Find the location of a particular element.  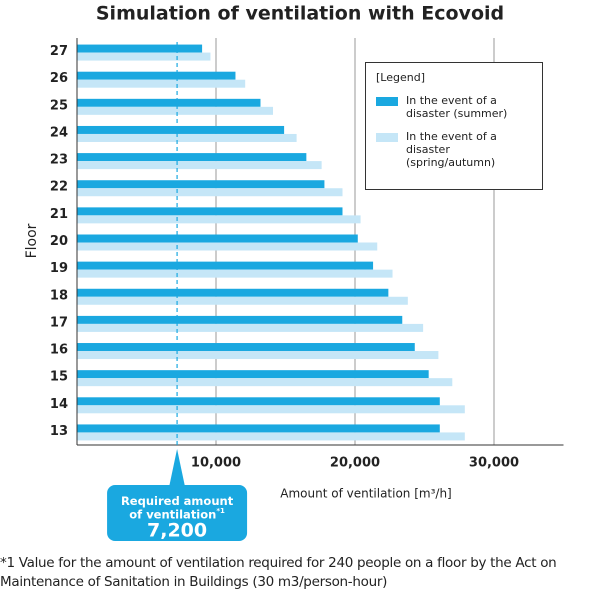

callout-label: Required amount is located at coordinates (177, 501).